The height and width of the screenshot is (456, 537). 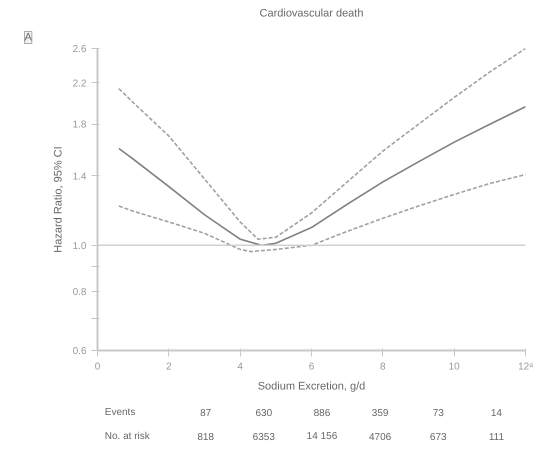 What do you see at coordinates (58, 199) in the screenshot?
I see `y-axis-title: Hazard Ratio, 95% CI` at bounding box center [58, 199].